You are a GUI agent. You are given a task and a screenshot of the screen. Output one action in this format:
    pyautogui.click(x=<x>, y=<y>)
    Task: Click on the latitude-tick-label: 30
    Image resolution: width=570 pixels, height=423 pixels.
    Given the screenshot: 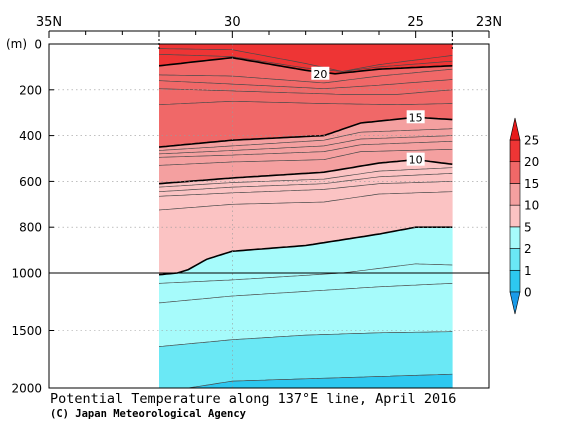 What is the action you would take?
    pyautogui.click(x=232, y=22)
    